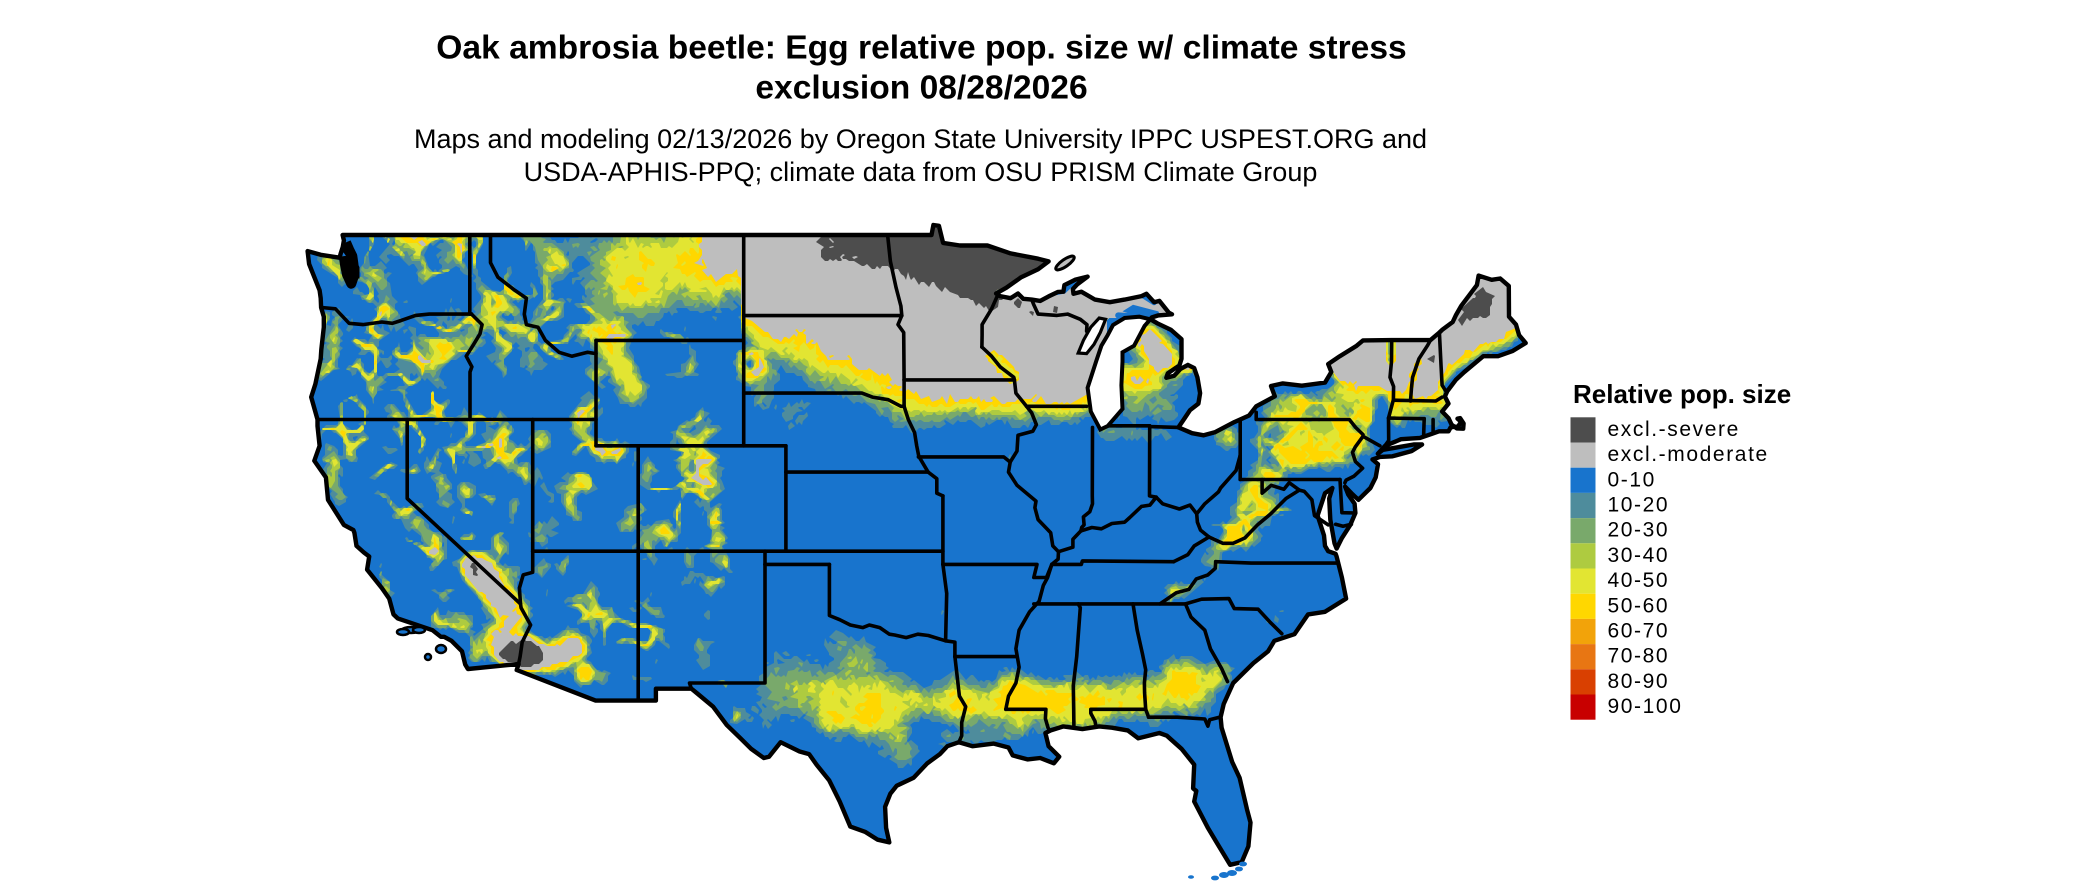 The image size is (2100, 892). I want to click on svg-text: 0-10, so click(1632, 479).